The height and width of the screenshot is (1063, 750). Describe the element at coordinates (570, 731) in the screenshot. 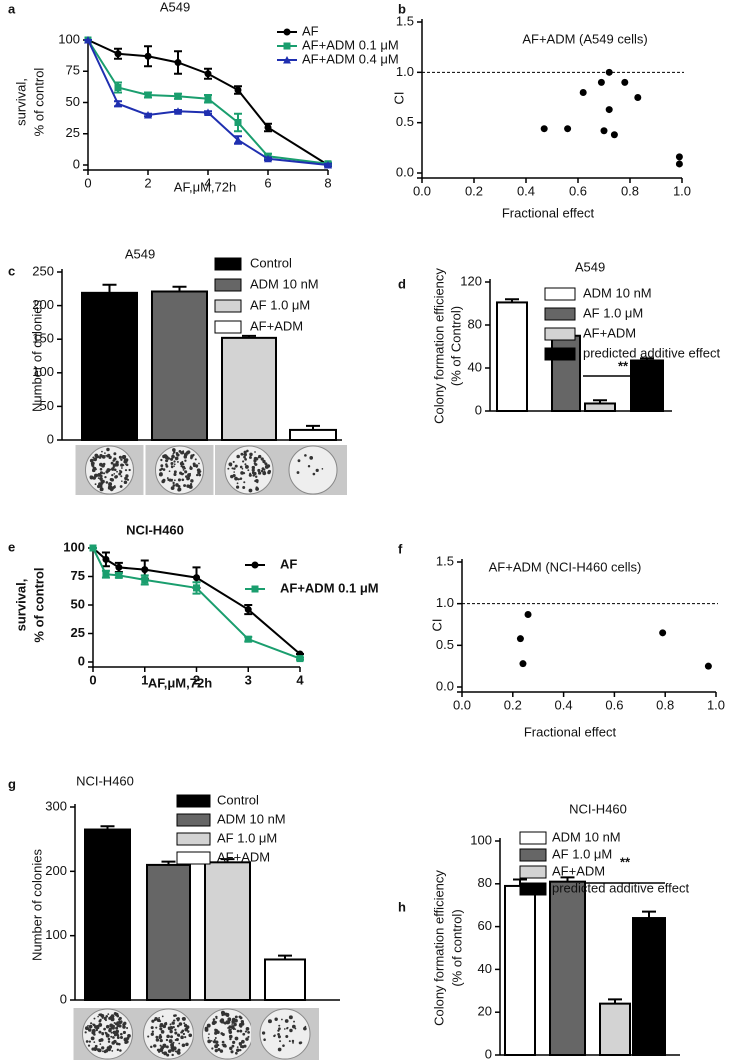

I see `x-axis-label: Fractional effect` at that location.